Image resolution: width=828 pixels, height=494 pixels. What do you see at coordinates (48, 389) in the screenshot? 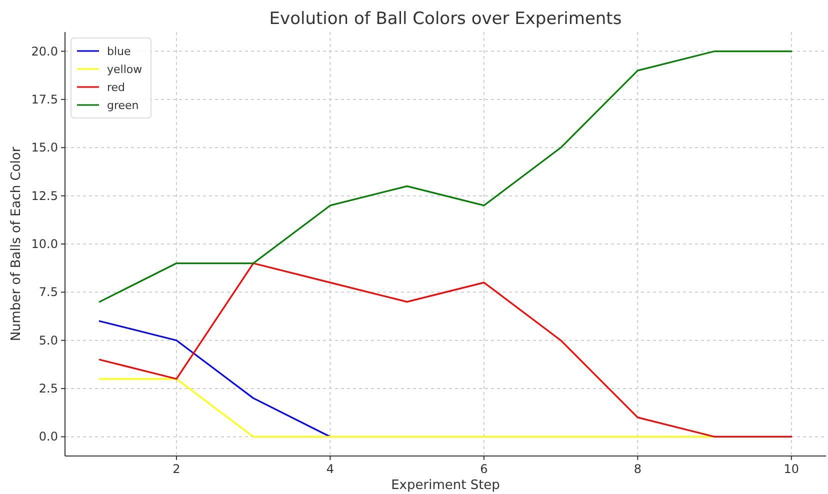
I see `y-tick-label: 2.5` at bounding box center [48, 389].